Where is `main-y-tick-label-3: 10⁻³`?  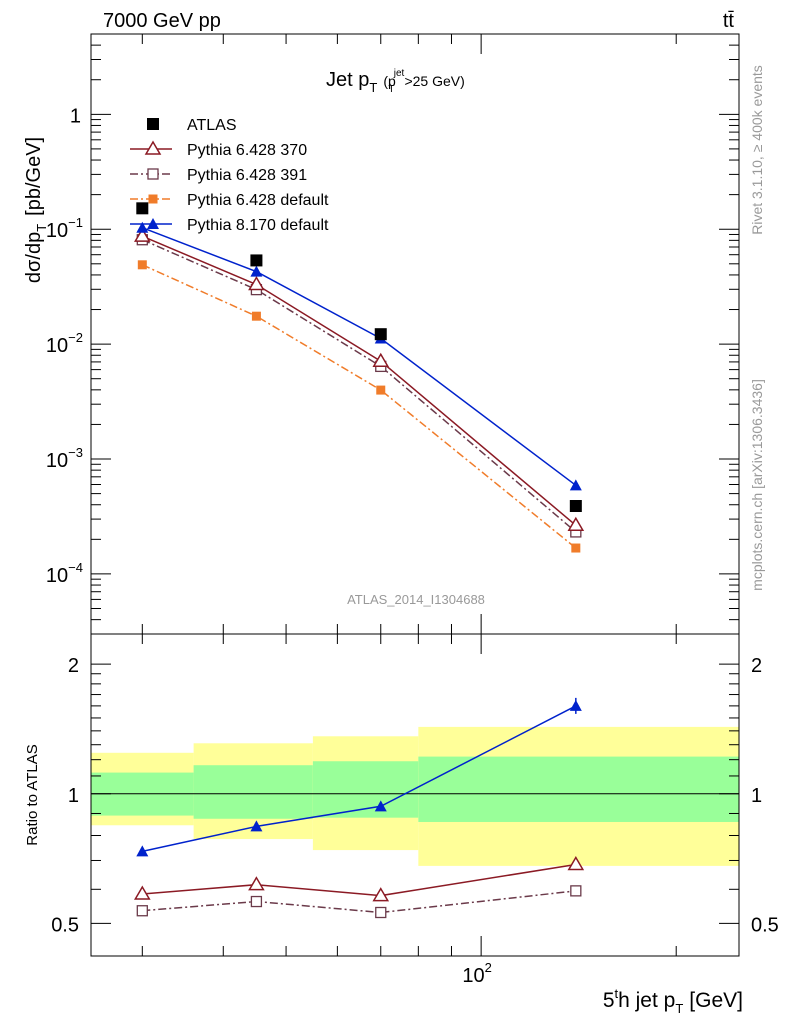 main-y-tick-label-3: 10⁻³ is located at coordinates (64, 458).